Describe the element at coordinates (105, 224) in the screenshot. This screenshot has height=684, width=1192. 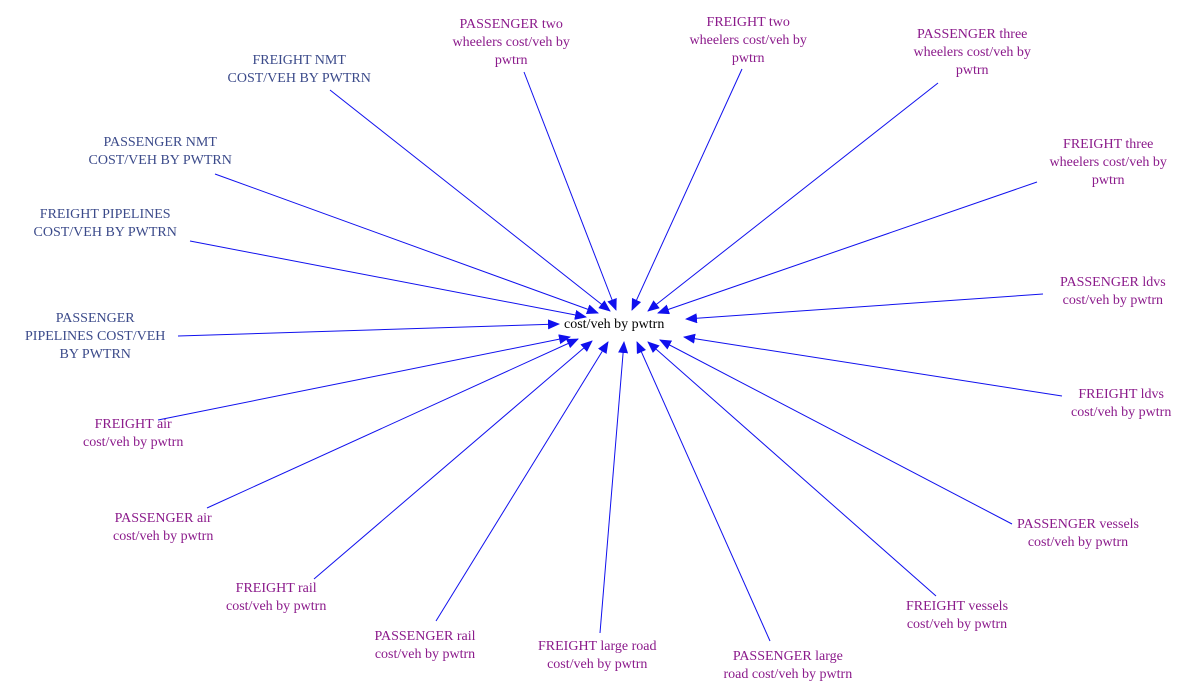
I see `node-freight-pipelines: FREIGHT PIPELINES COST/VEH BY PWTRN` at that location.